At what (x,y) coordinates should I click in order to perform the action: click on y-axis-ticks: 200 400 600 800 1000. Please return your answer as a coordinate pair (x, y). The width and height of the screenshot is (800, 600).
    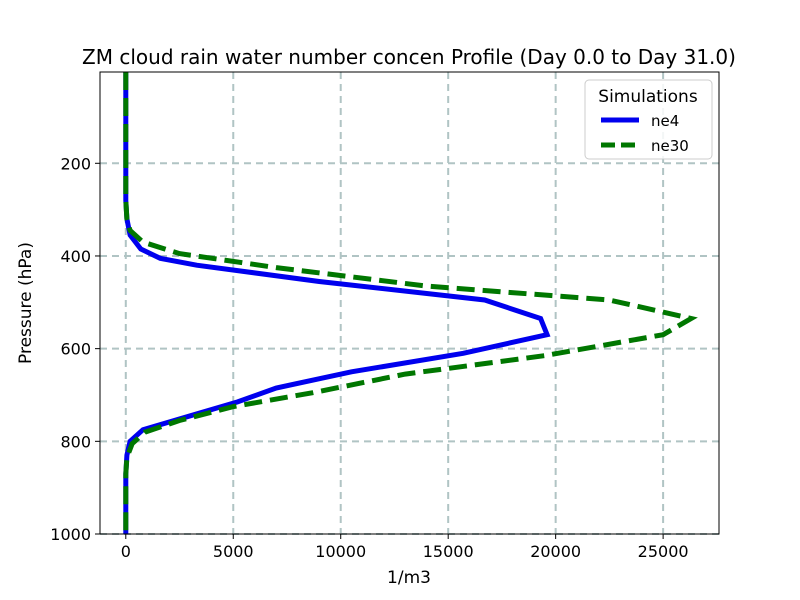
    Looking at the image, I should click on (75, 349).